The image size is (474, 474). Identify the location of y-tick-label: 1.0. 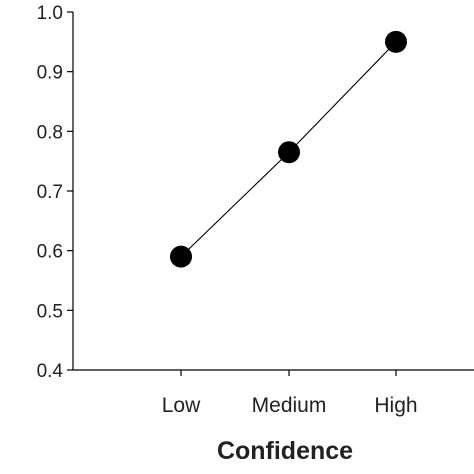
(50, 13).